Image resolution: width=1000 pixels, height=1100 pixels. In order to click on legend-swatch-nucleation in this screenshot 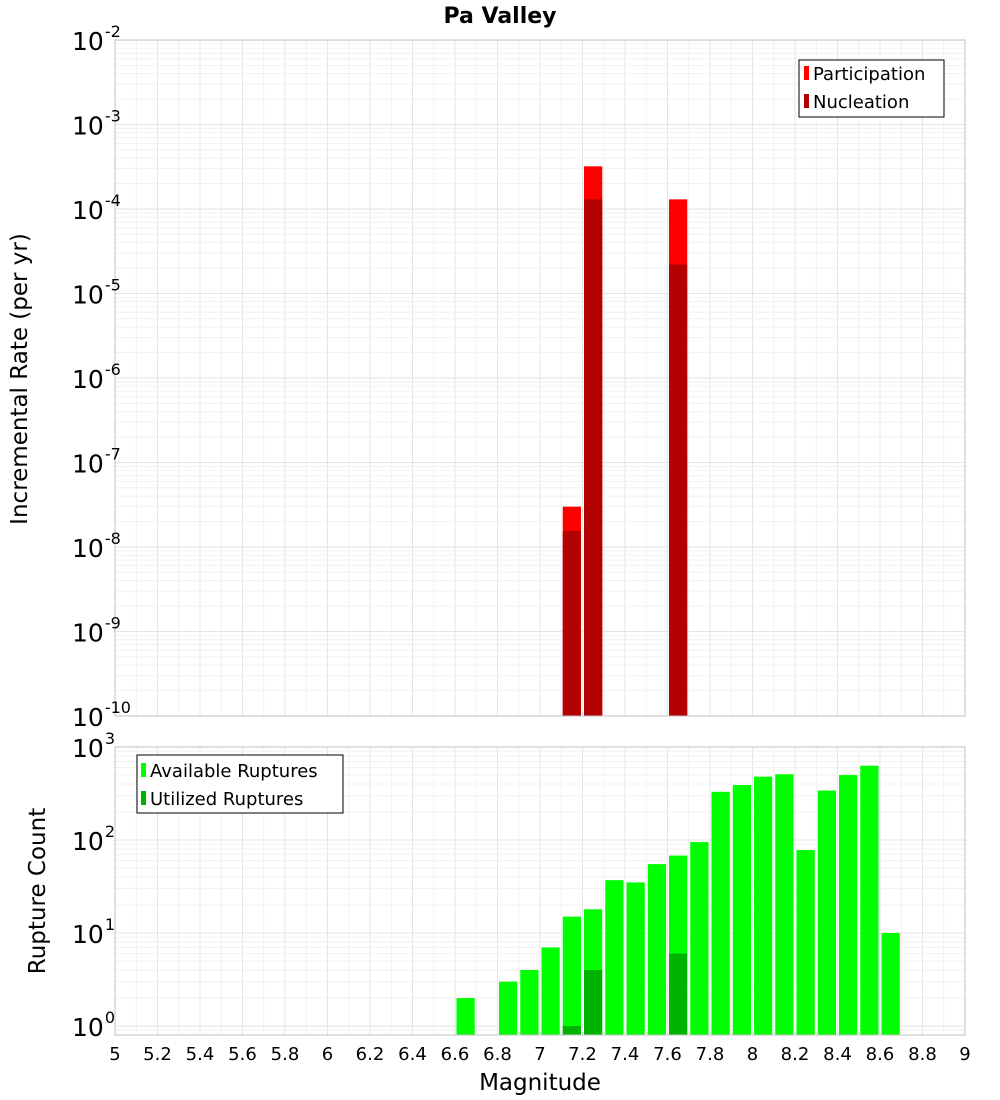, I will do `click(806, 101)`.